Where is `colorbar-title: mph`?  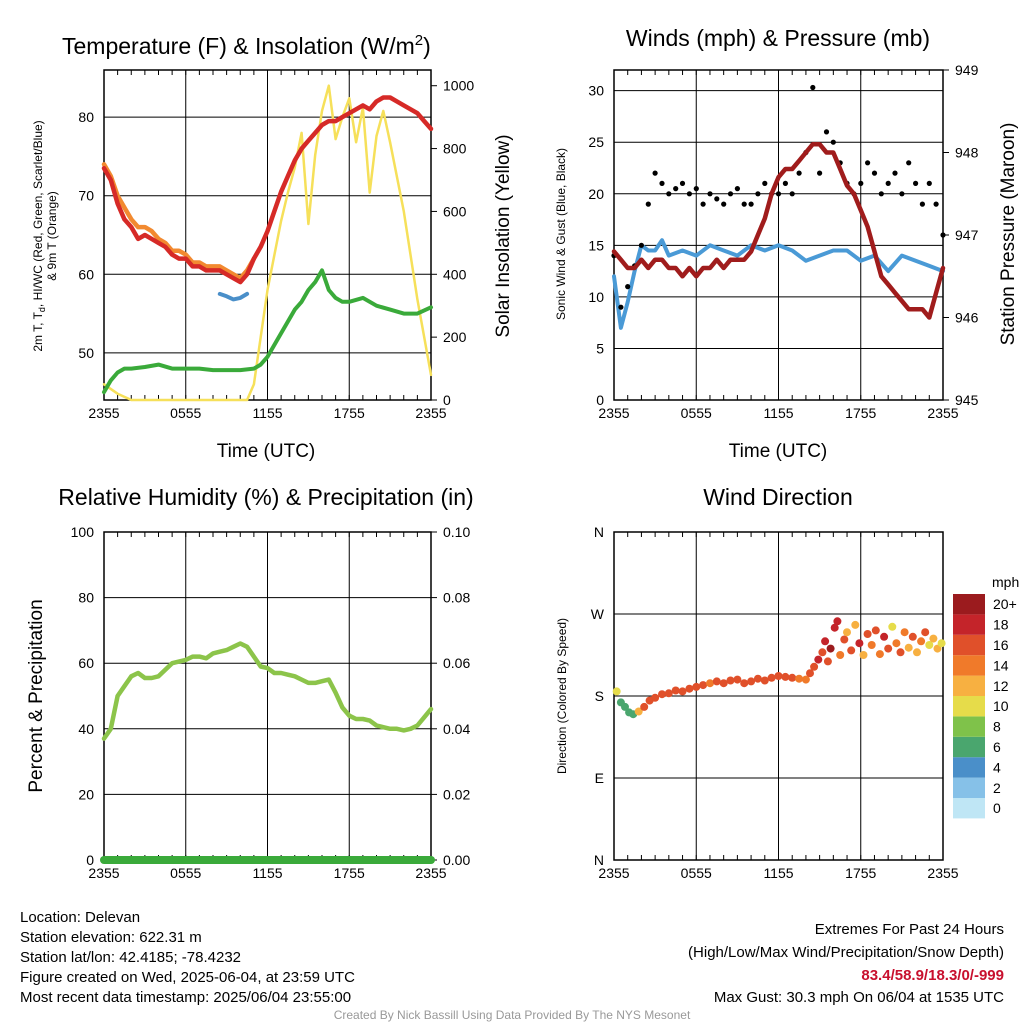
colorbar-title: mph is located at coordinates (1005, 582).